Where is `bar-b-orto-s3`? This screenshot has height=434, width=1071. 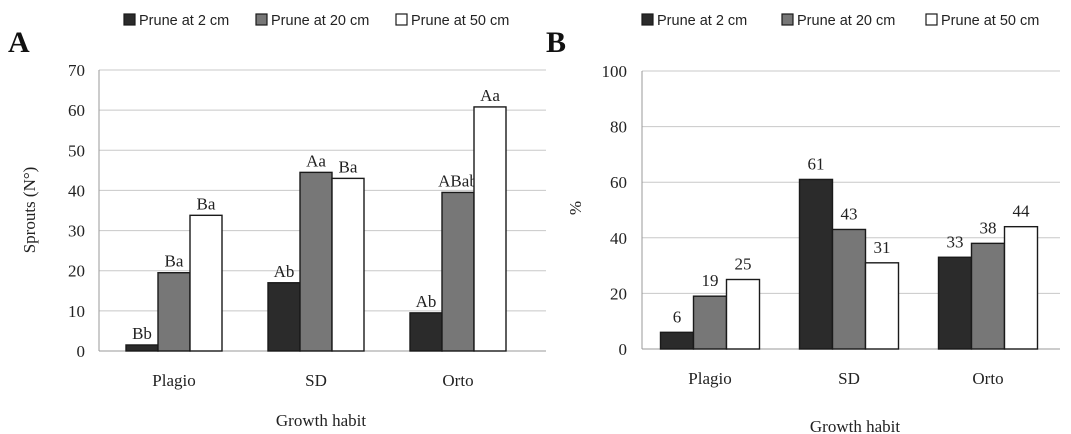
bar-b-orto-s3 is located at coordinates (1021, 287).